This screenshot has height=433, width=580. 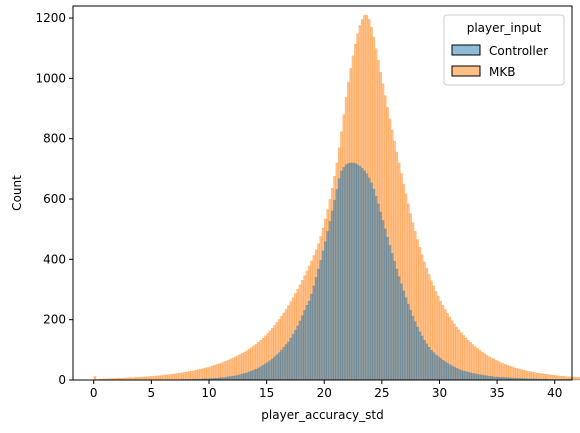 I want to click on legend-title: player_input, so click(x=504, y=28).